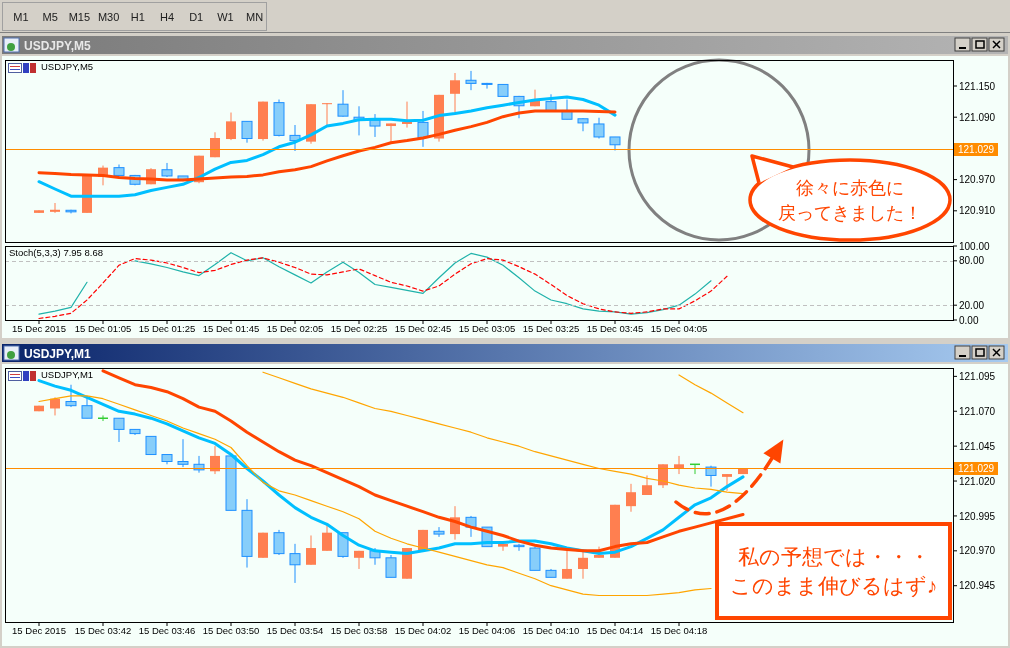 This screenshot has height=648, width=1010. What do you see at coordinates (487, 328) in the screenshot?
I see `x-tick-label: 15 Dec 03:05` at bounding box center [487, 328].